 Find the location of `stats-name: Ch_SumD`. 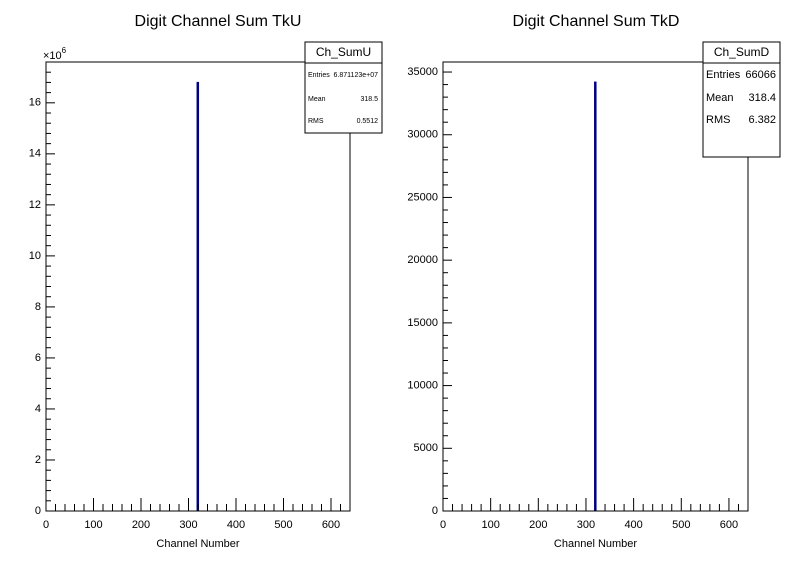

stats-name: Ch_SumD is located at coordinates (742, 52).